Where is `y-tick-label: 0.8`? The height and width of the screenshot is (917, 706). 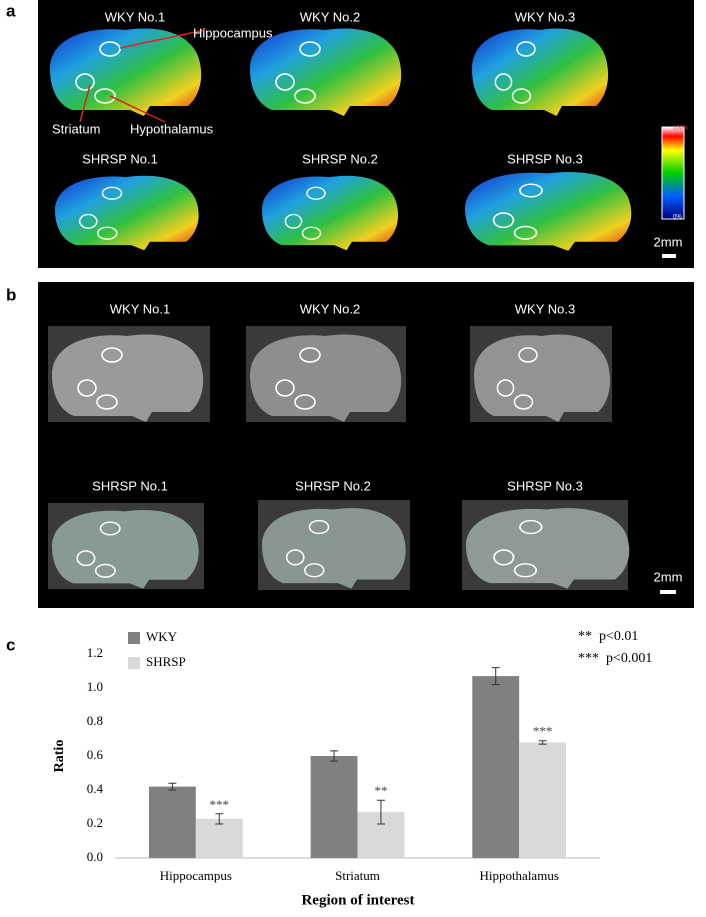 y-tick-label: 0.8 is located at coordinates (95, 720).